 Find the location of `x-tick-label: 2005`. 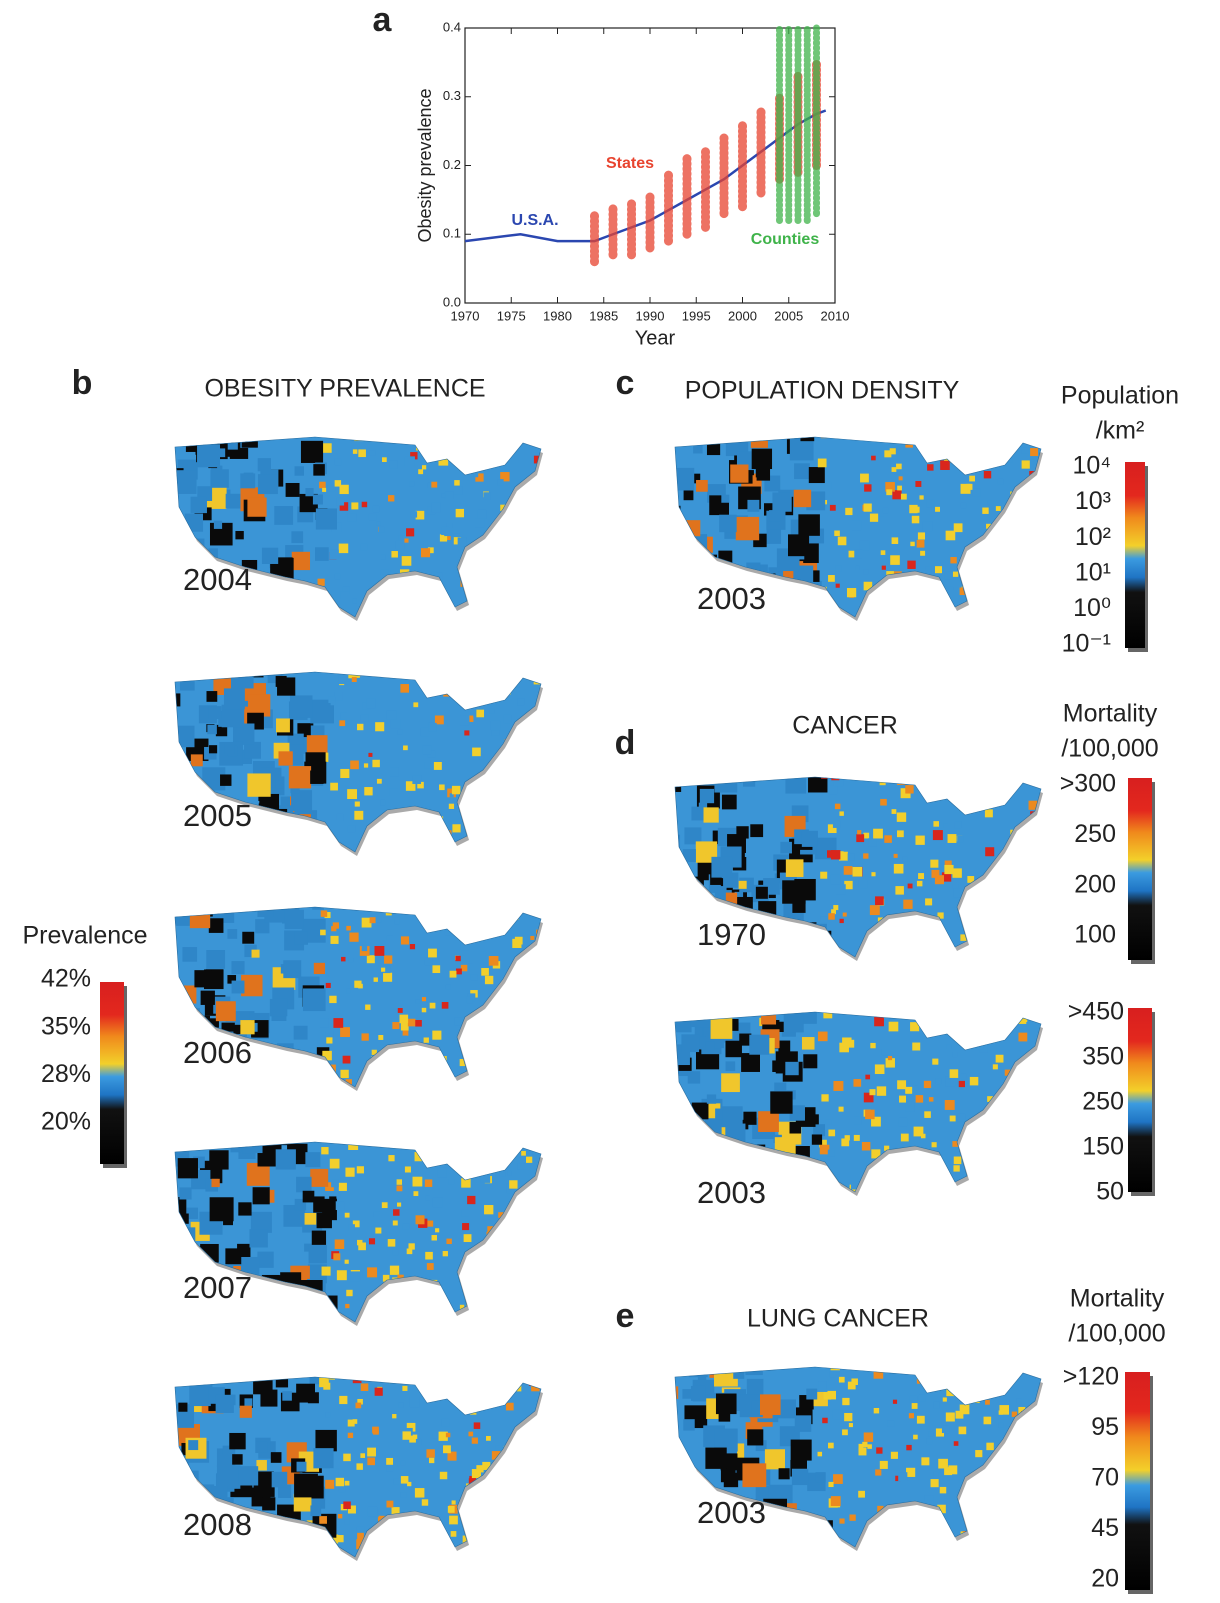

x-tick-label: 2005 is located at coordinates (788, 315).